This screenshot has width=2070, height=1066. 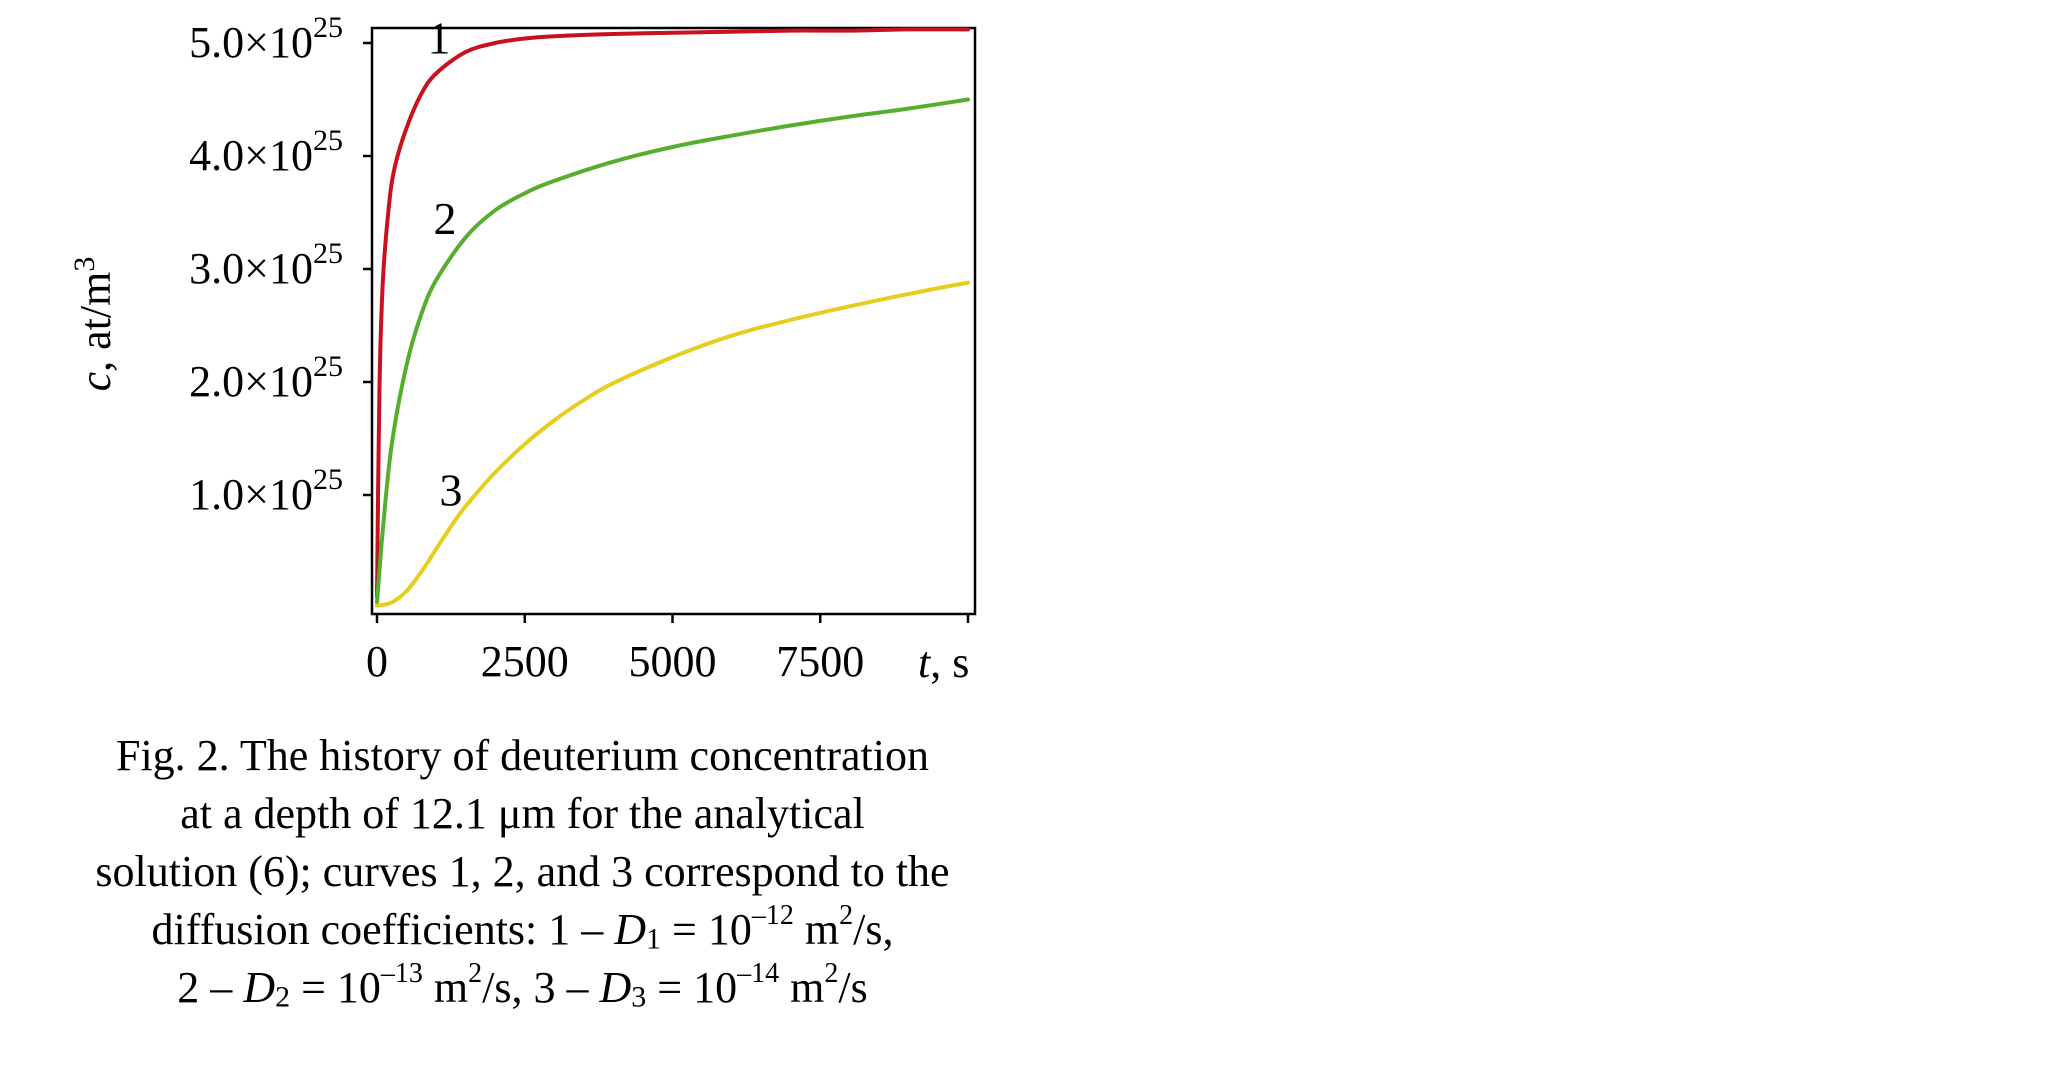 I want to click on caption-exponent: –12, so click(x=772, y=915).